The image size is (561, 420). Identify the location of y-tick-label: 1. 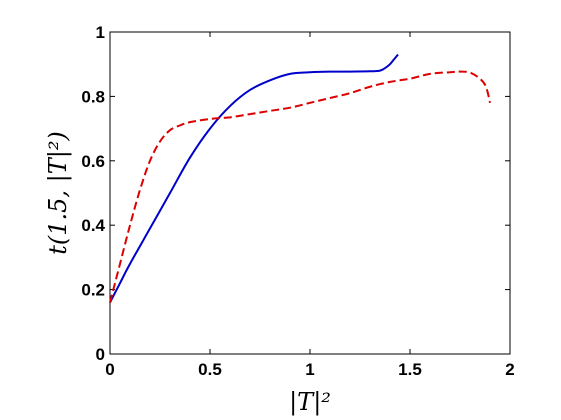
(100, 32).